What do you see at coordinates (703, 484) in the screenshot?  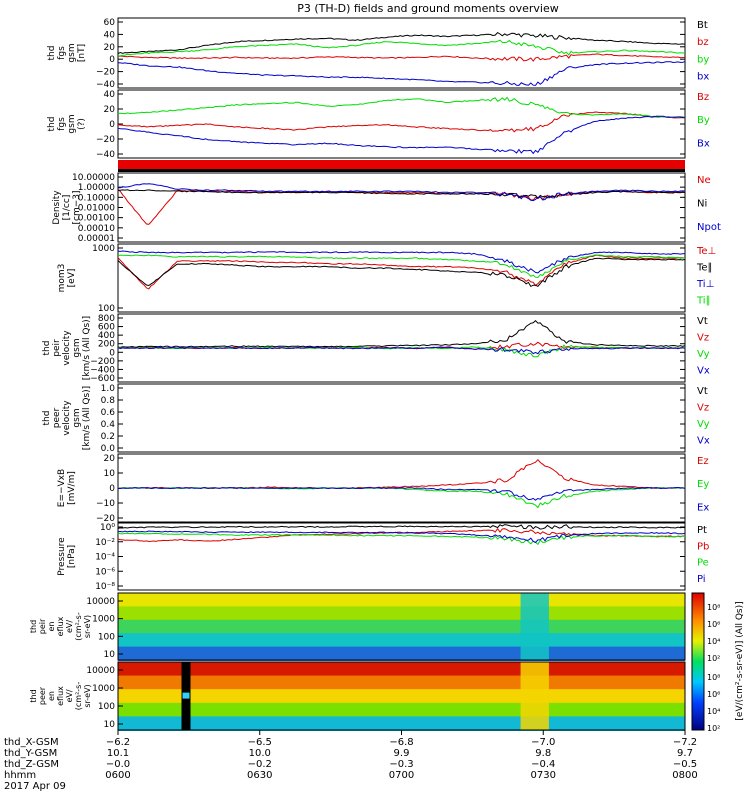 I see `legend-label: Ey` at bounding box center [703, 484].